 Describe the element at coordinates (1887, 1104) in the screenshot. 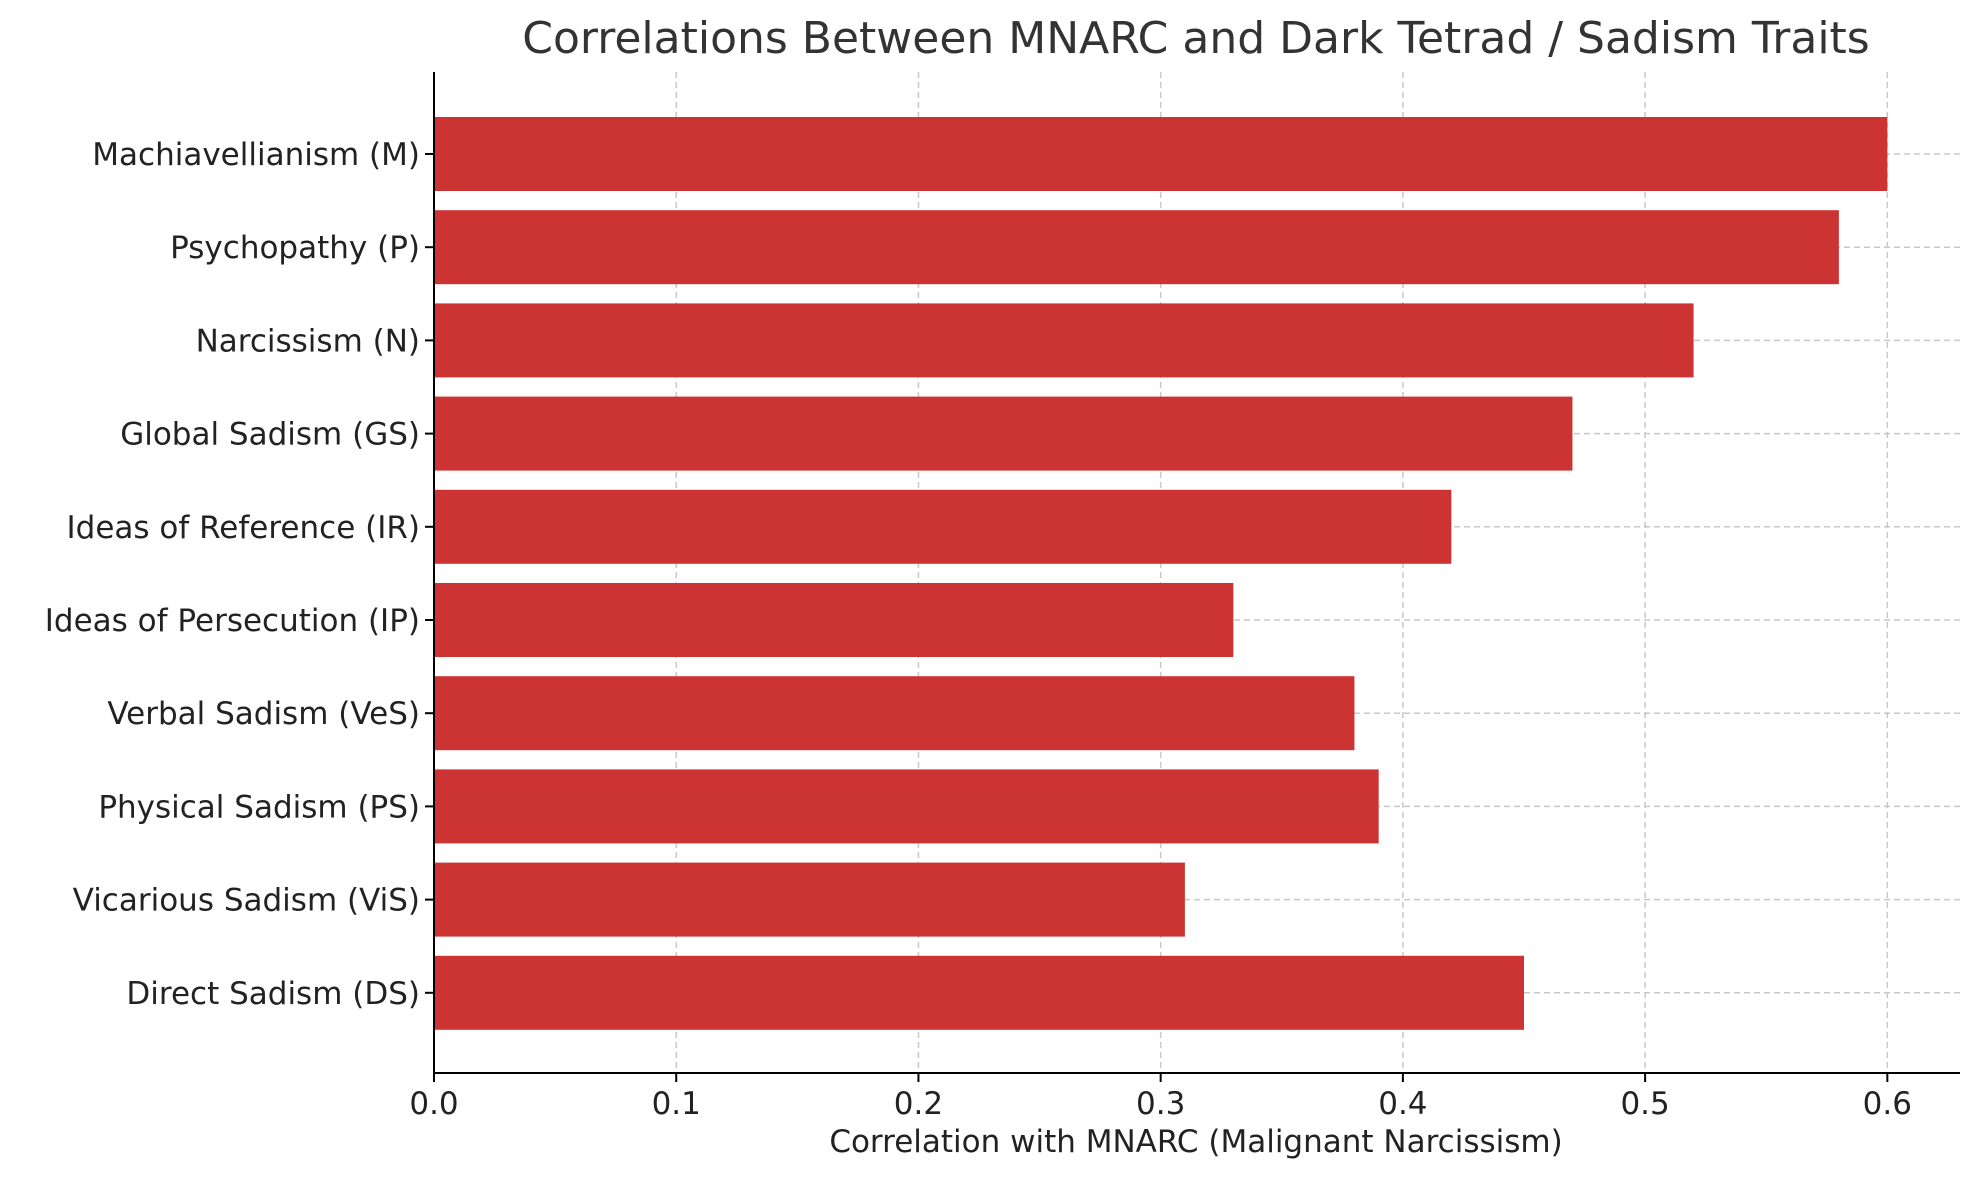

I see `x-tick-label: 0.6` at that location.